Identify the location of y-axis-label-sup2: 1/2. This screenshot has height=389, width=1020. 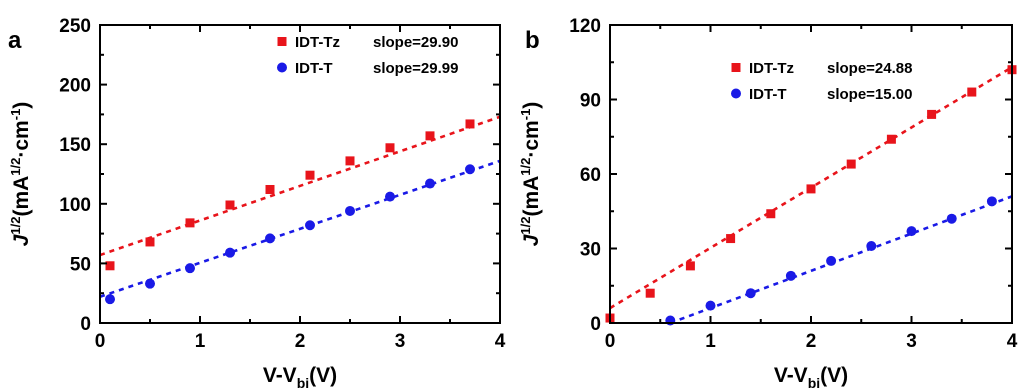
(525, 167).